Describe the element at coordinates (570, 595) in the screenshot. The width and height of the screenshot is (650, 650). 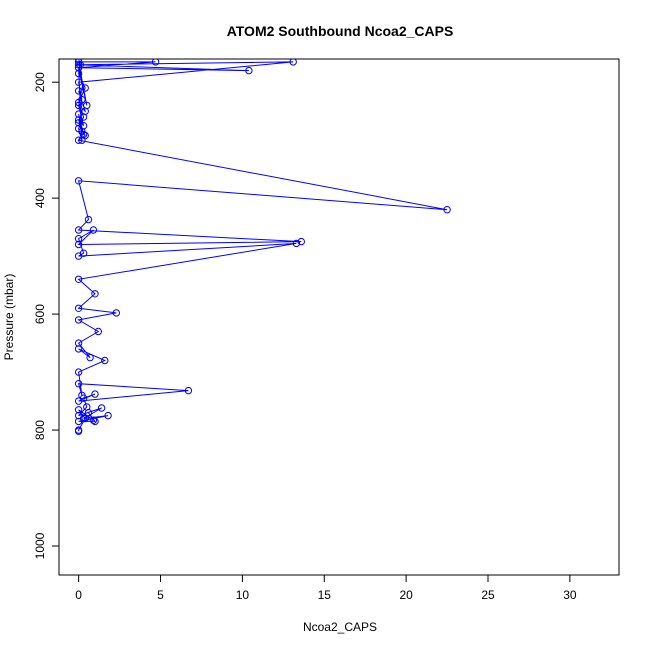
I see `x-tick-label: 30` at that location.